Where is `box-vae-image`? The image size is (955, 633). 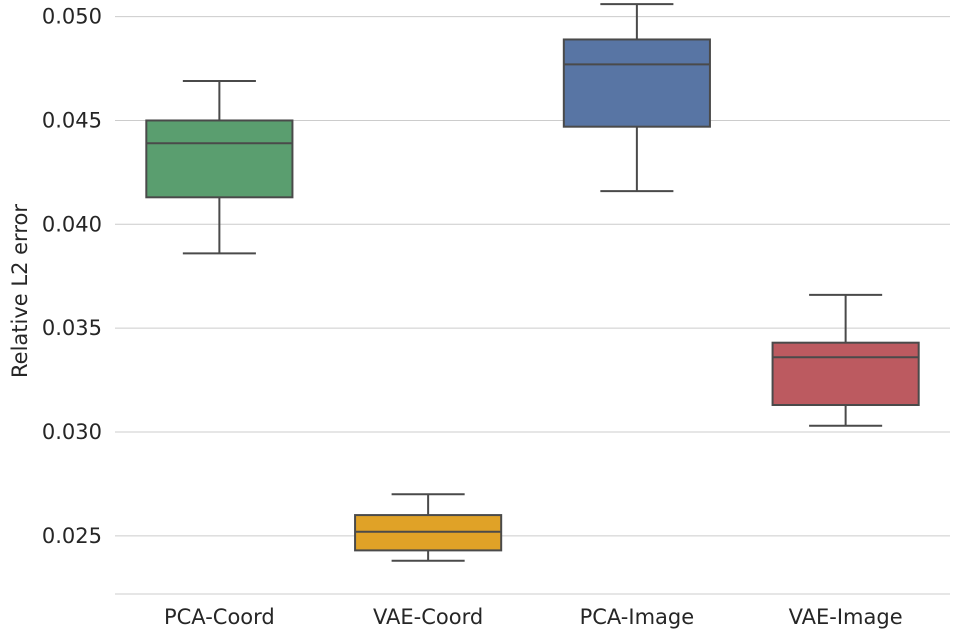
box-vae-image is located at coordinates (845, 360).